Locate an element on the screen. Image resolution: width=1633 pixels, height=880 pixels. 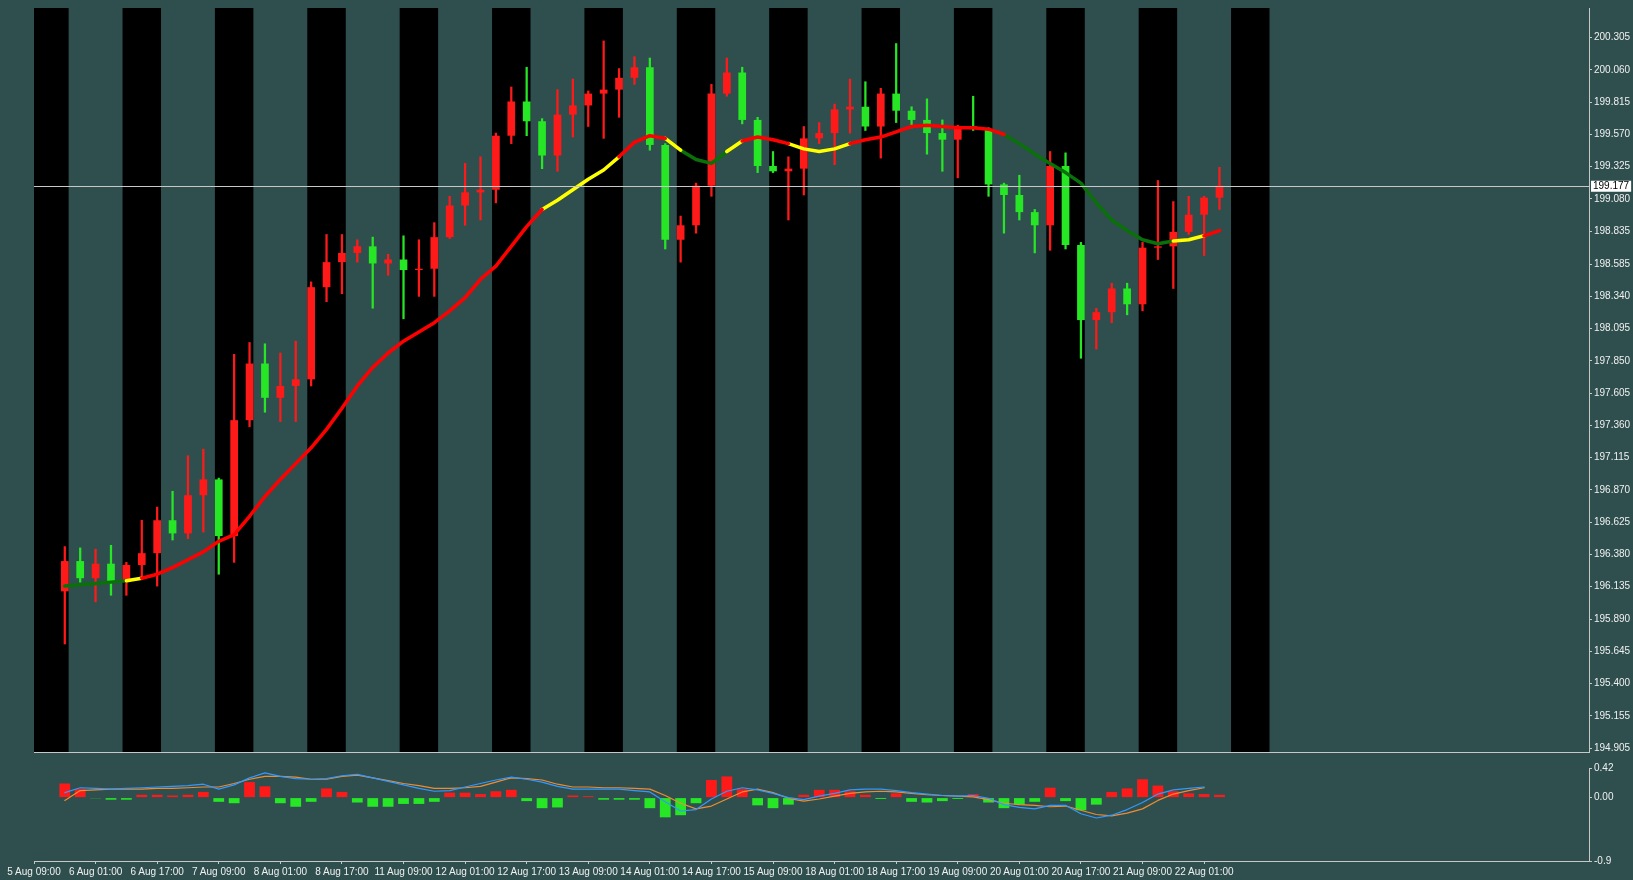
x-tick-label: 18 Aug 01:00 is located at coordinates (835, 871).